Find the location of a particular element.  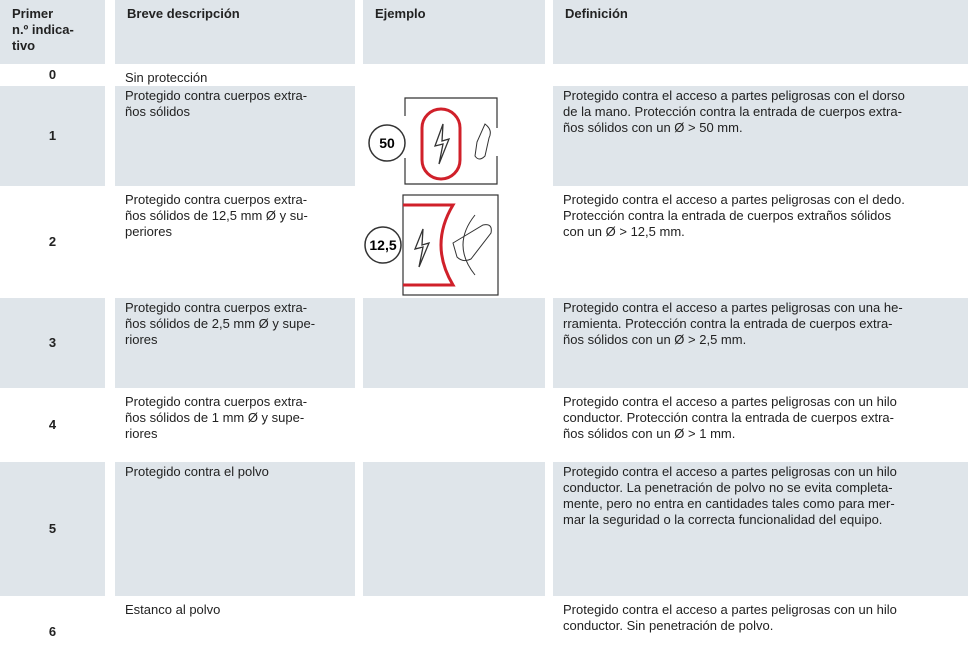

example-icon-hand: 50 is located at coordinates (433, 141).